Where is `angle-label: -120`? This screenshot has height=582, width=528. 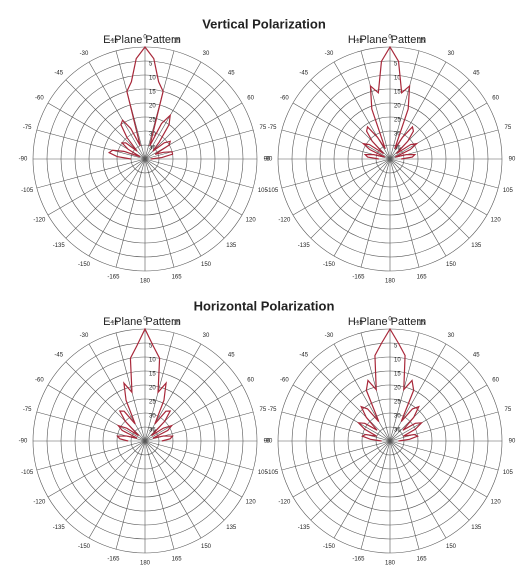
angle-label: -120 is located at coordinates (39, 221).